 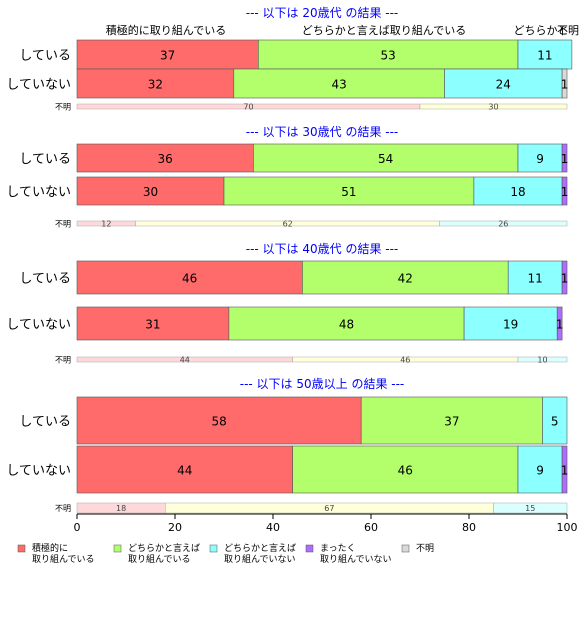 I want to click on missing-value-label: 67, so click(x=329, y=508).